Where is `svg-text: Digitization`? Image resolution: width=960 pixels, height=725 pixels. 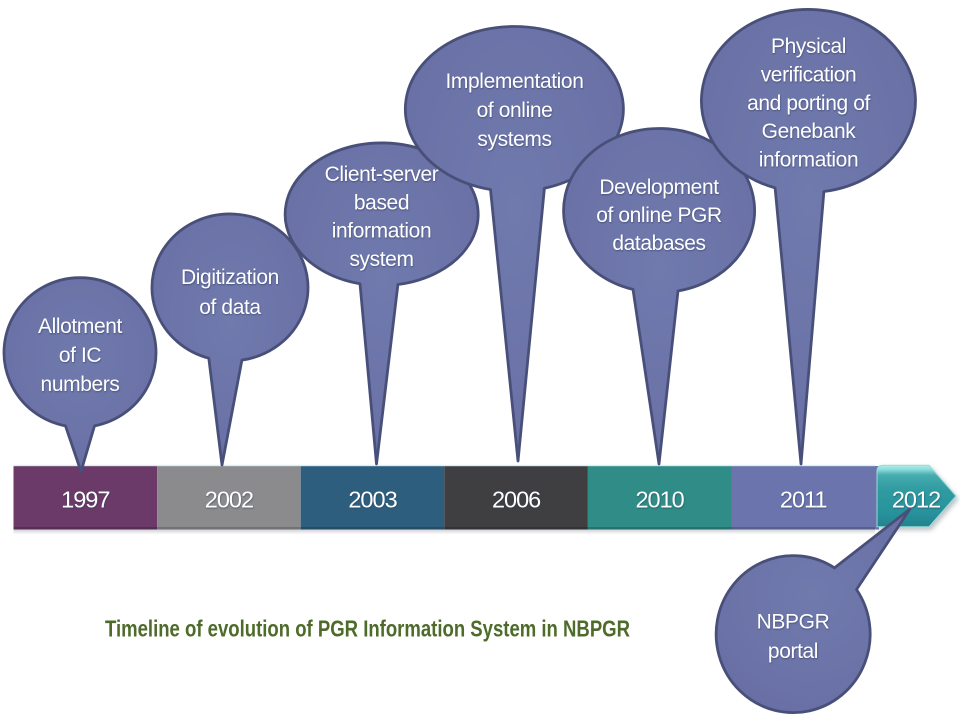
svg-text: Digitization is located at coordinates (230, 277).